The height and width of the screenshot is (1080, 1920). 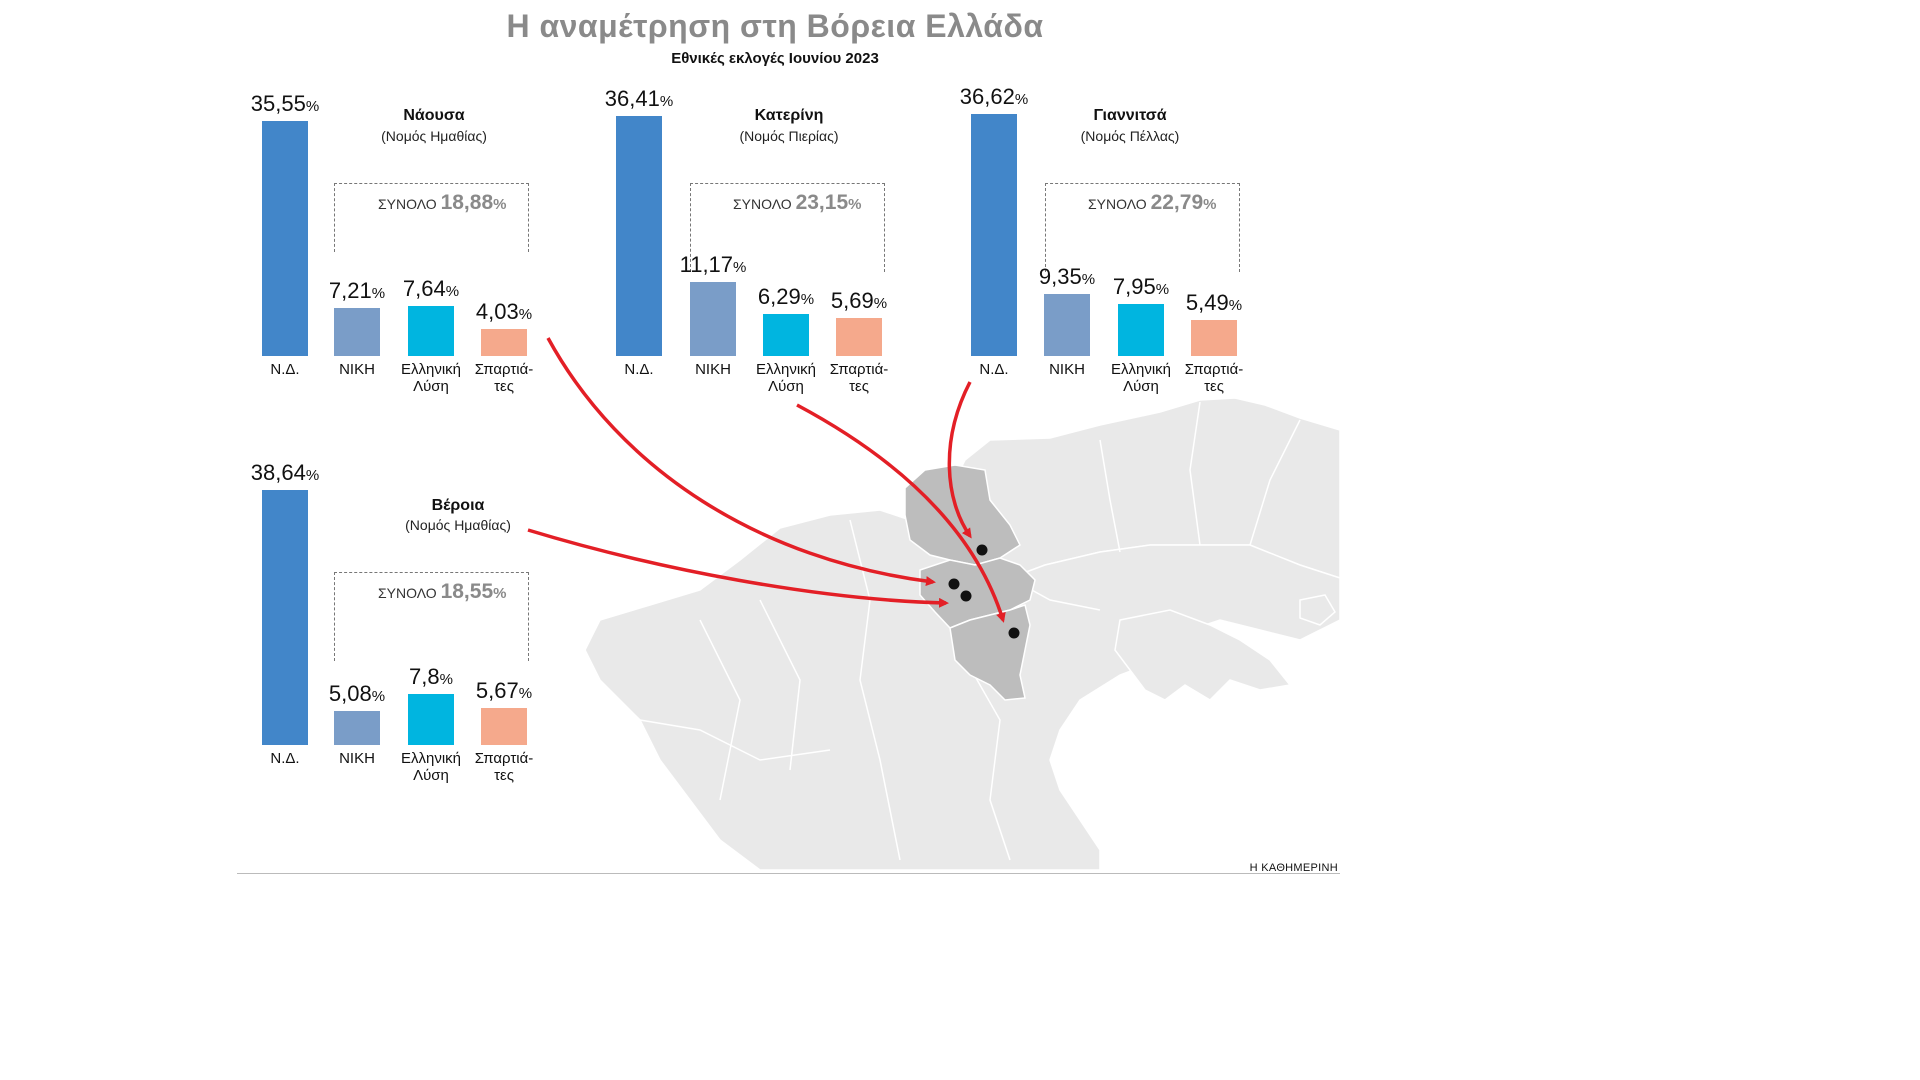 What do you see at coordinates (1014, 633) in the screenshot?
I see `map-dot-katerini` at bounding box center [1014, 633].